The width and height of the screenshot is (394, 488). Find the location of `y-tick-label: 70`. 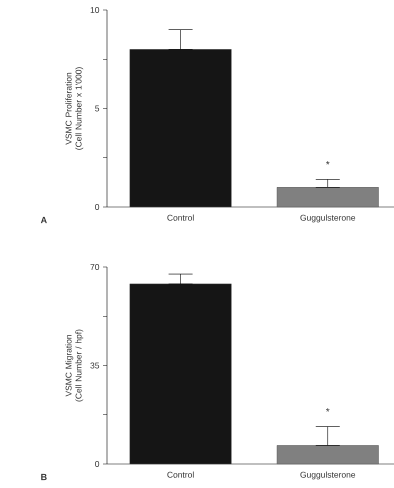

y-tick-label: 70 is located at coordinates (95, 267).